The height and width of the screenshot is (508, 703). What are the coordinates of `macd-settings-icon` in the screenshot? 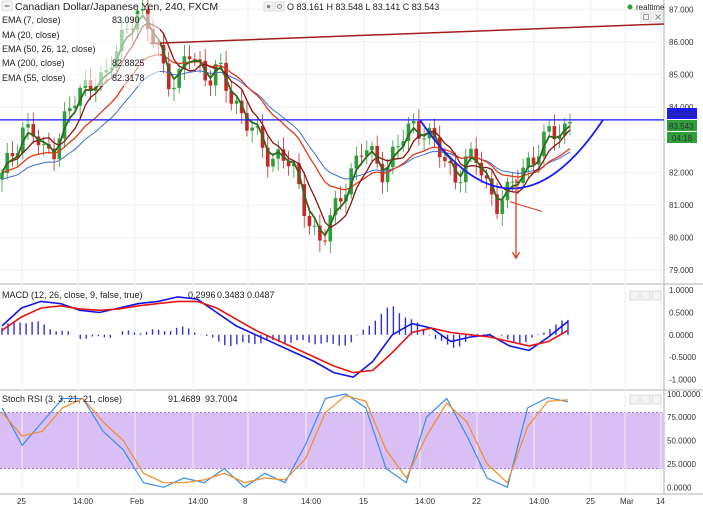 It's located at (634, 295).